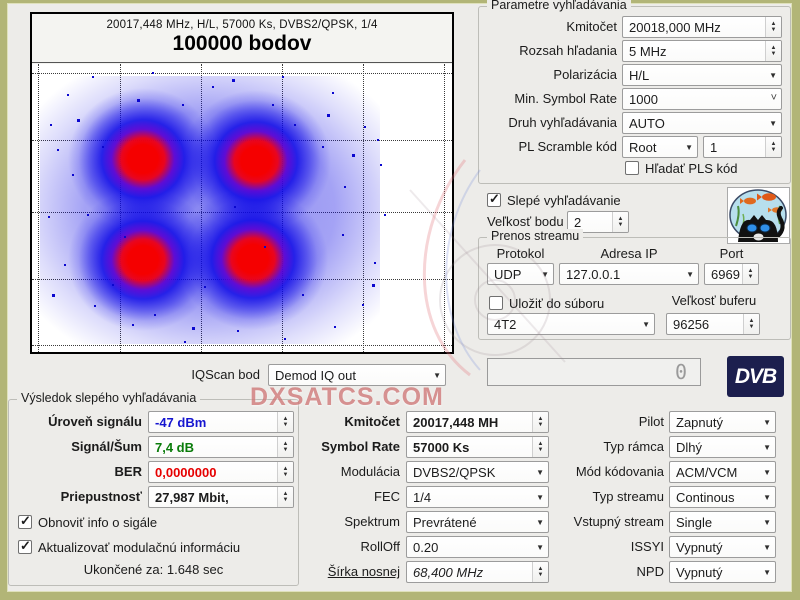 This screenshot has height=600, width=800. Describe the element at coordinates (129, 546) in the screenshot. I see `update-modulation-checkbox-row: ✓ Aktualizovať modulačnú informáciu` at that location.